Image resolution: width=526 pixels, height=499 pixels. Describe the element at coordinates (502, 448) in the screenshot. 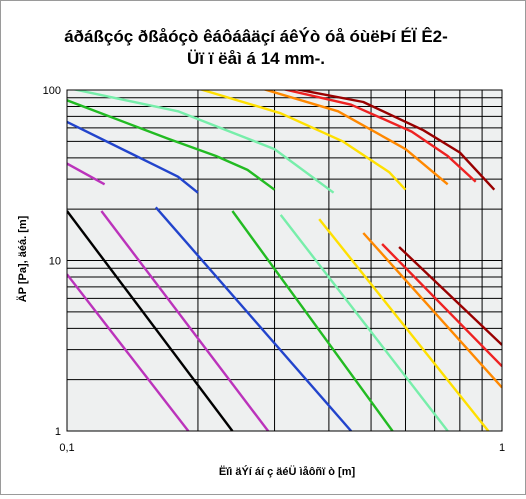

I see `x-tick-label: 1` at that location.